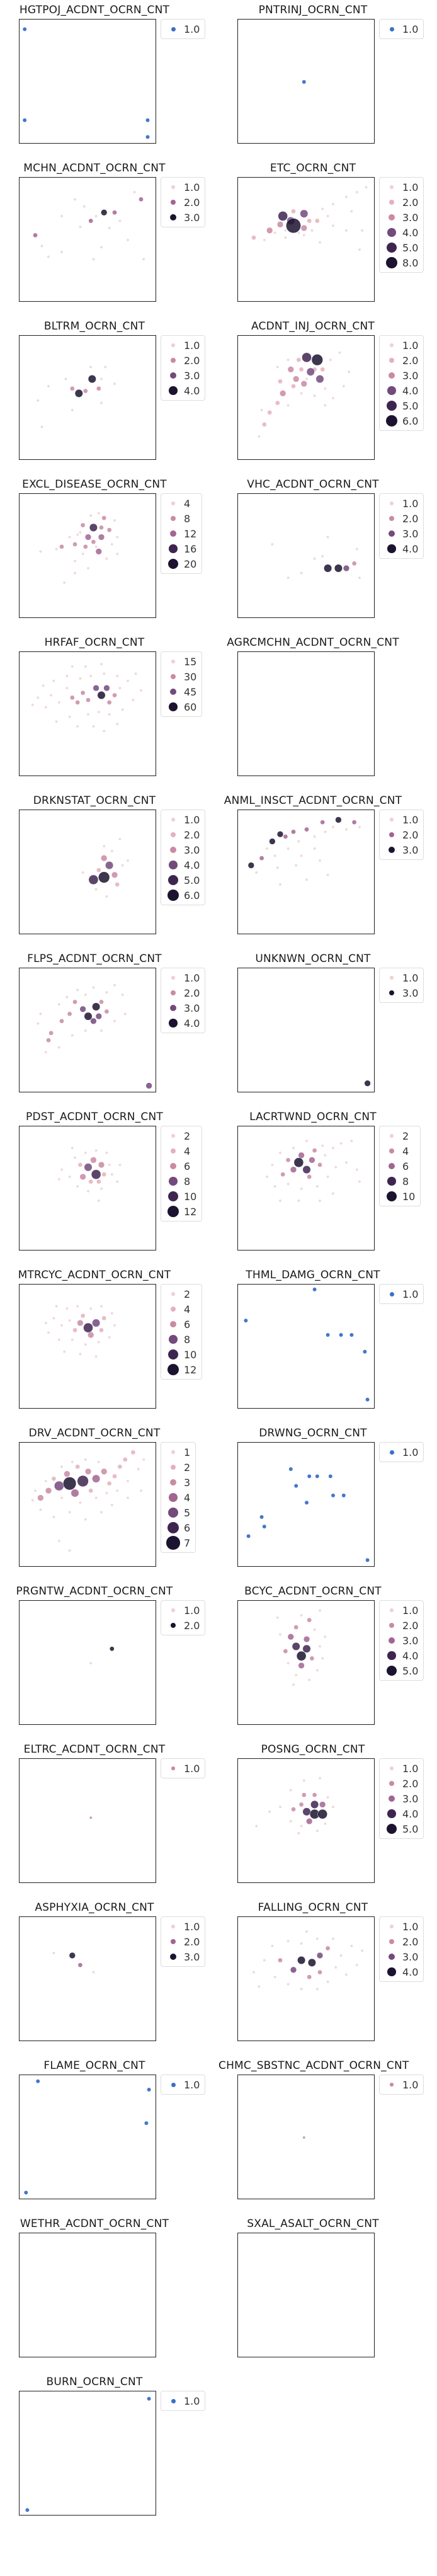 The height and width of the screenshot is (2576, 437). What do you see at coordinates (187, 1340) in the screenshot?
I see `legend-label: 8` at bounding box center [187, 1340].